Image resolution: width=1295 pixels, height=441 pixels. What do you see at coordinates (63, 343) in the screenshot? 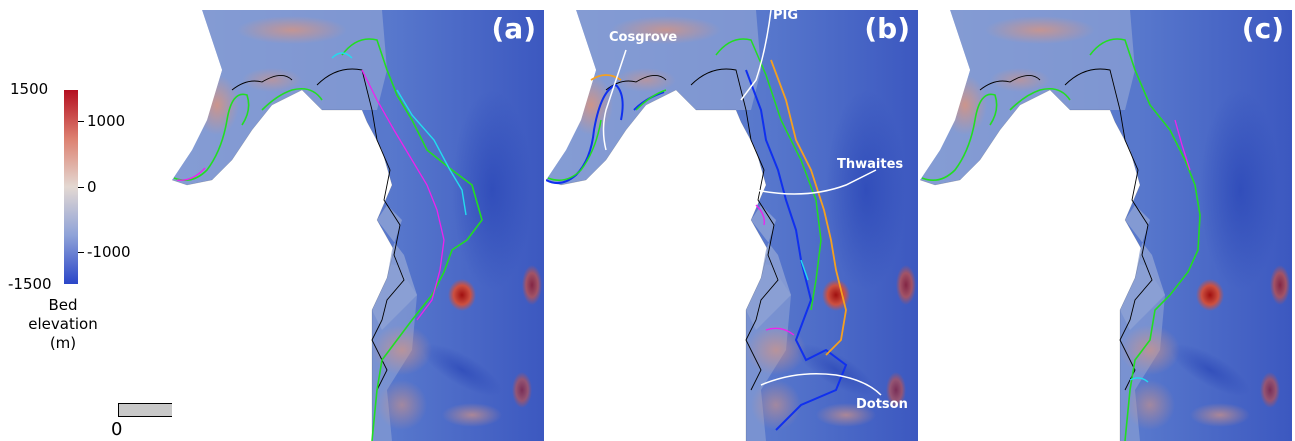
I see `colorbar-title-line: (m)` at bounding box center [63, 343].